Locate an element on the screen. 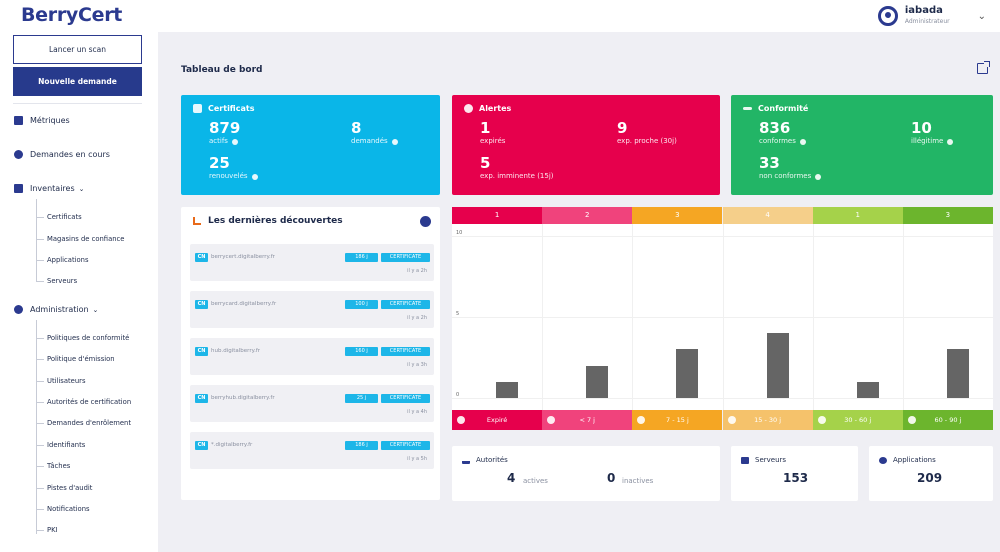 This screenshot has width=1000, height=552. gear-icon is located at coordinates (883, 460).